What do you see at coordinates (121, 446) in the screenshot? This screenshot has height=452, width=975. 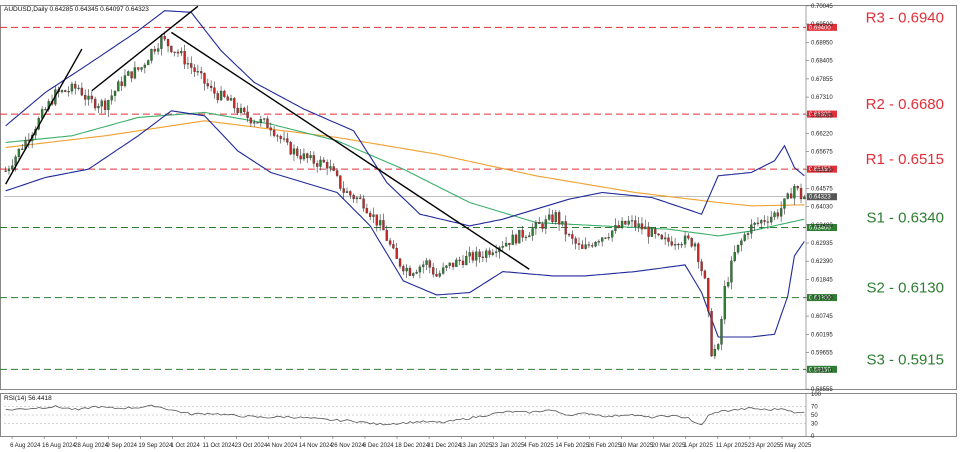 I see `date-tick-label: 9 Sep 2024` at bounding box center [121, 446].